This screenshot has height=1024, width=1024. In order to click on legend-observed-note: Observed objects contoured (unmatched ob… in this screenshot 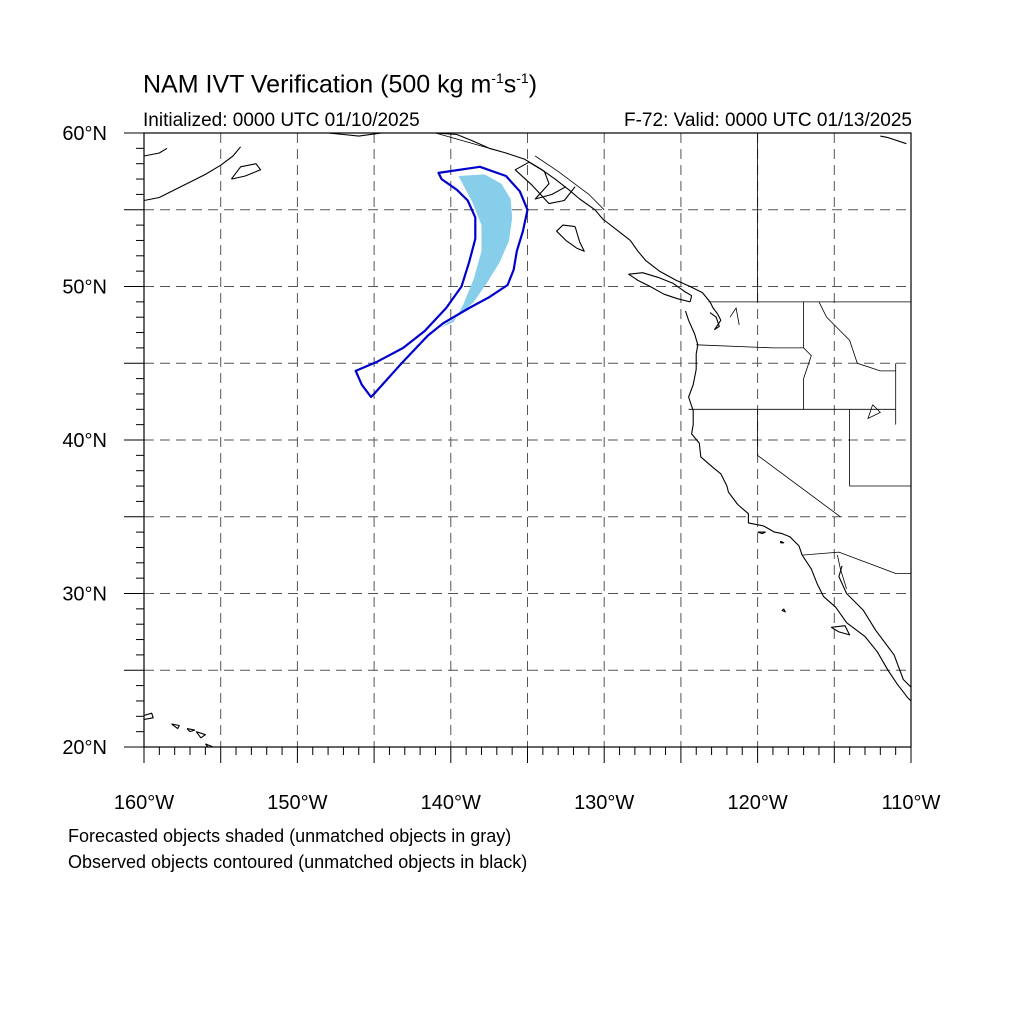, I will do `click(298, 862)`.